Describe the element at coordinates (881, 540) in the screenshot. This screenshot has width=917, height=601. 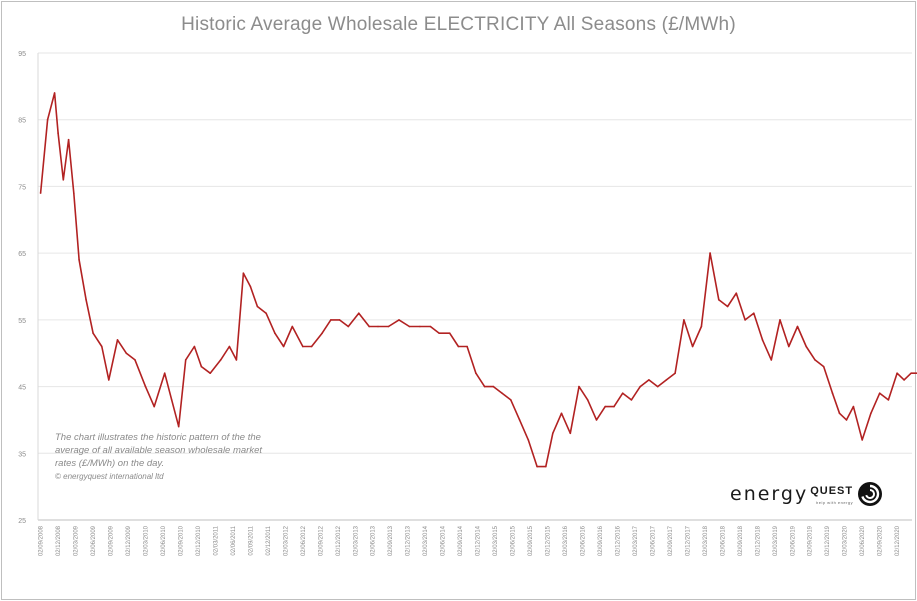
I see `x-tick-label: 02/09/2020` at that location.